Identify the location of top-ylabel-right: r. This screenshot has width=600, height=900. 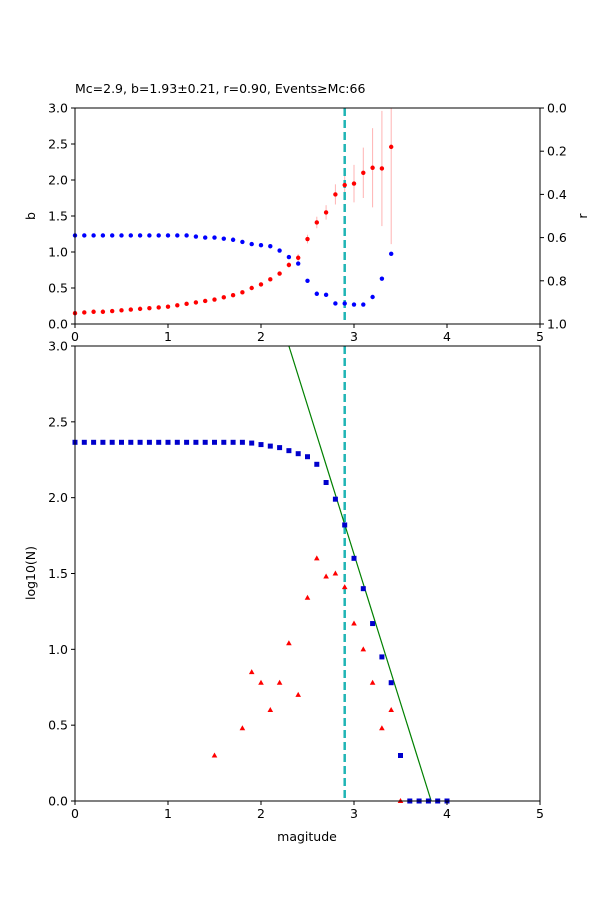
(582, 216).